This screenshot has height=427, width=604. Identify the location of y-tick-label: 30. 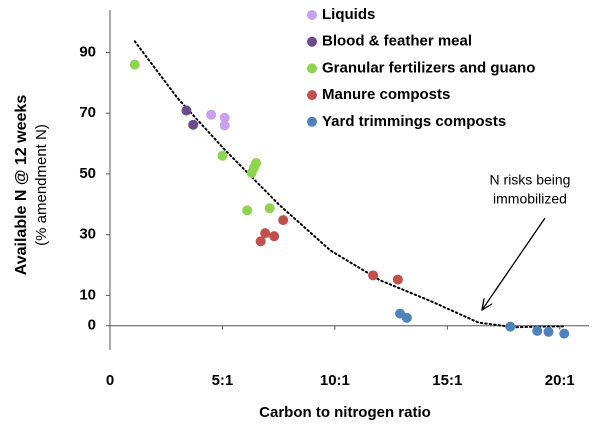
(87, 234).